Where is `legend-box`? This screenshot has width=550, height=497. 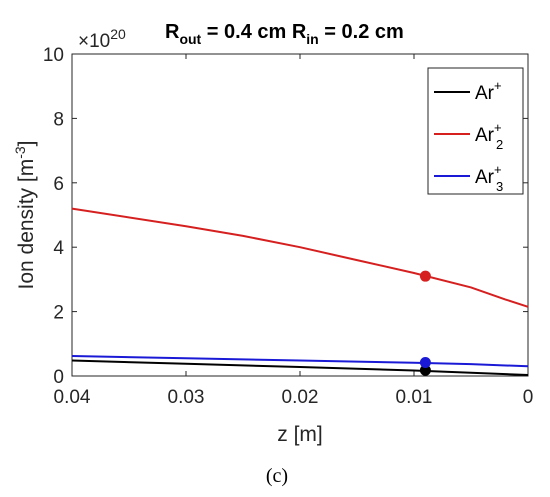 legend-box is located at coordinates (475, 131).